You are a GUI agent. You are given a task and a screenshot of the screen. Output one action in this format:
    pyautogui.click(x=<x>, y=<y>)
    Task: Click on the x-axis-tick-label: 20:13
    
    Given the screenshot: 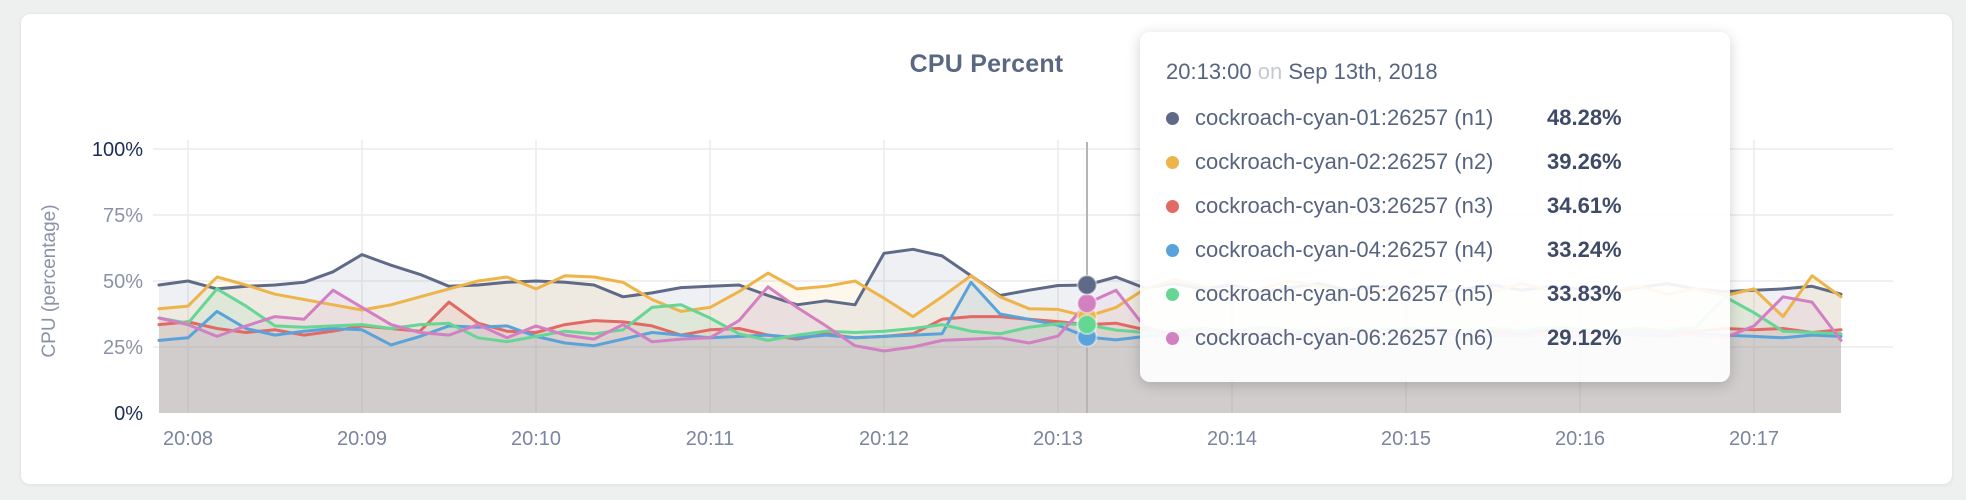 What is the action you would take?
    pyautogui.click(x=1058, y=439)
    